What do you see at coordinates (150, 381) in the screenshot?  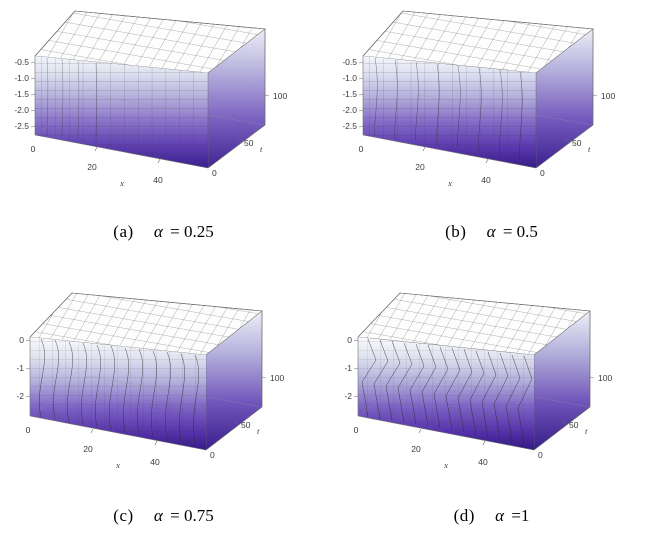 I see `surface-plot-c-svg: 0 -1 -2 0 20 40 x 100 50 t 0` at bounding box center [150, 381].